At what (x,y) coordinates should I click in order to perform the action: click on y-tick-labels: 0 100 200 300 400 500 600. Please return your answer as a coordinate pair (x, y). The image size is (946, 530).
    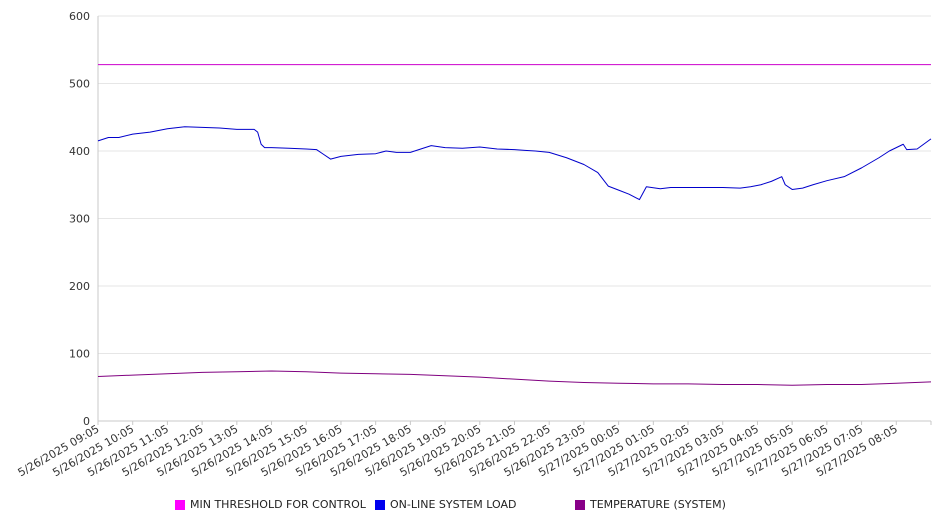
    Looking at the image, I should click on (79, 219).